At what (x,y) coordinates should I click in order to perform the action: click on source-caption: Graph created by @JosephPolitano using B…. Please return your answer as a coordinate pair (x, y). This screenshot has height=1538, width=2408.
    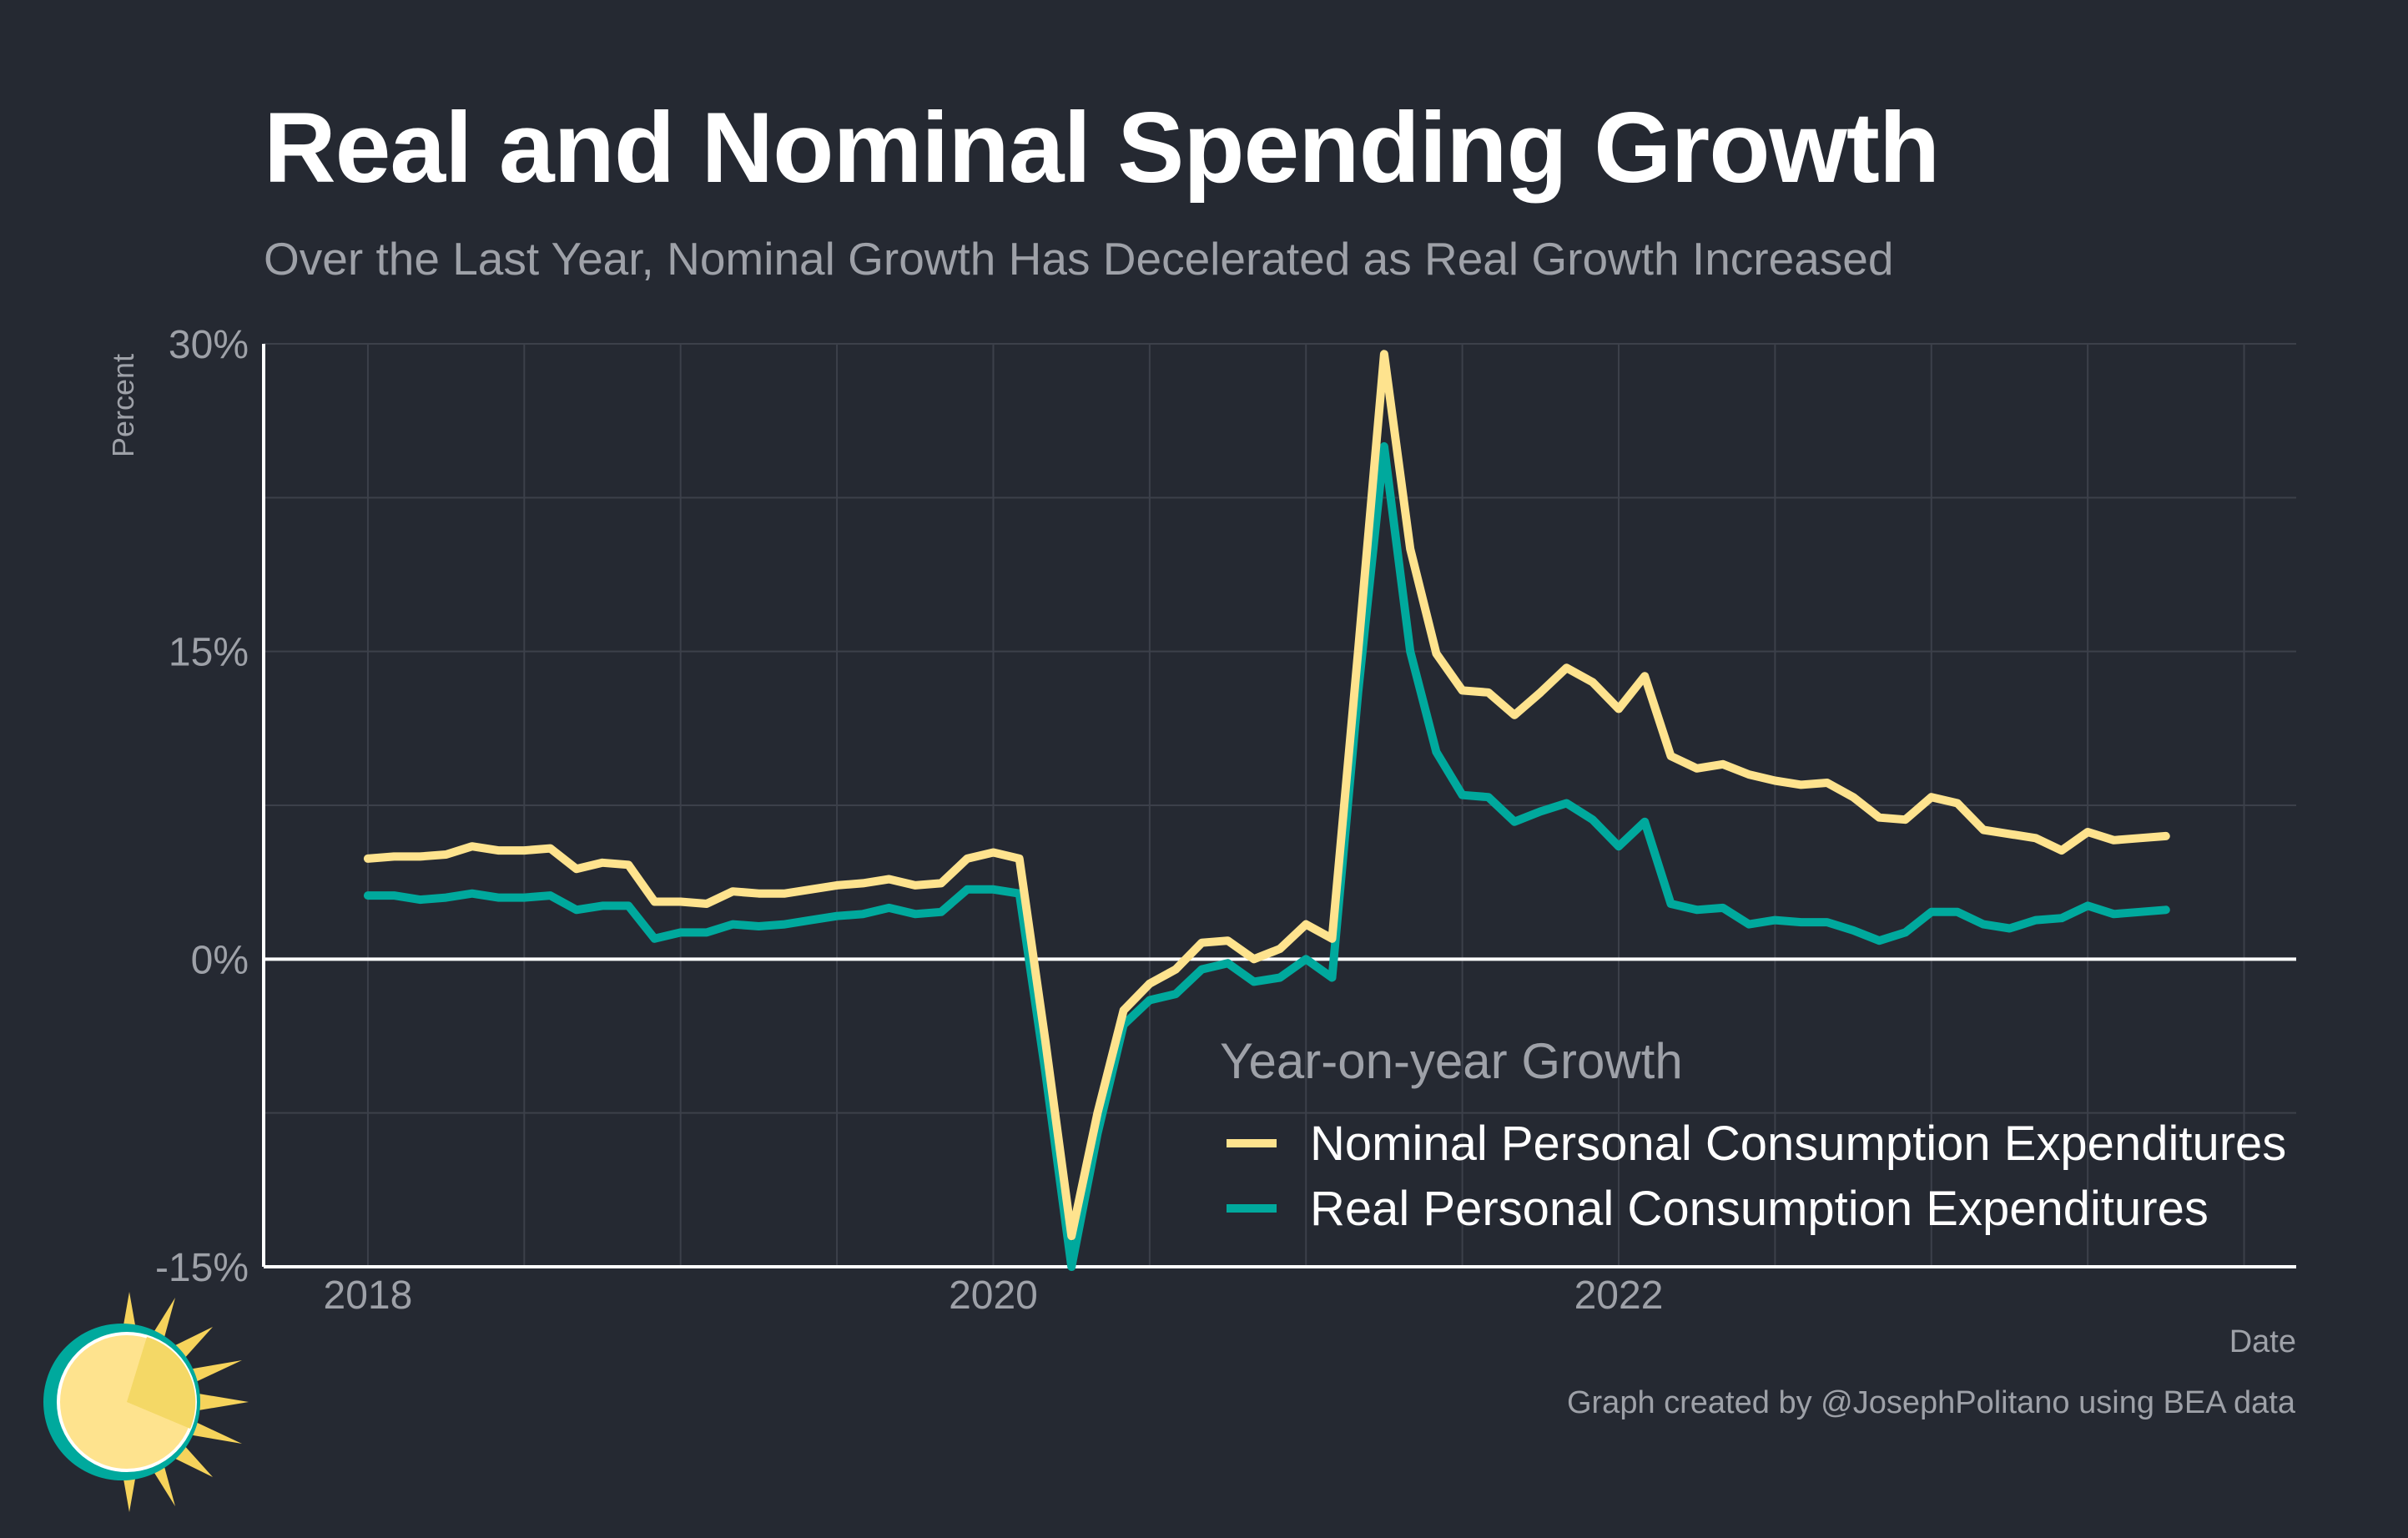
    Looking at the image, I should click on (1930, 1402).